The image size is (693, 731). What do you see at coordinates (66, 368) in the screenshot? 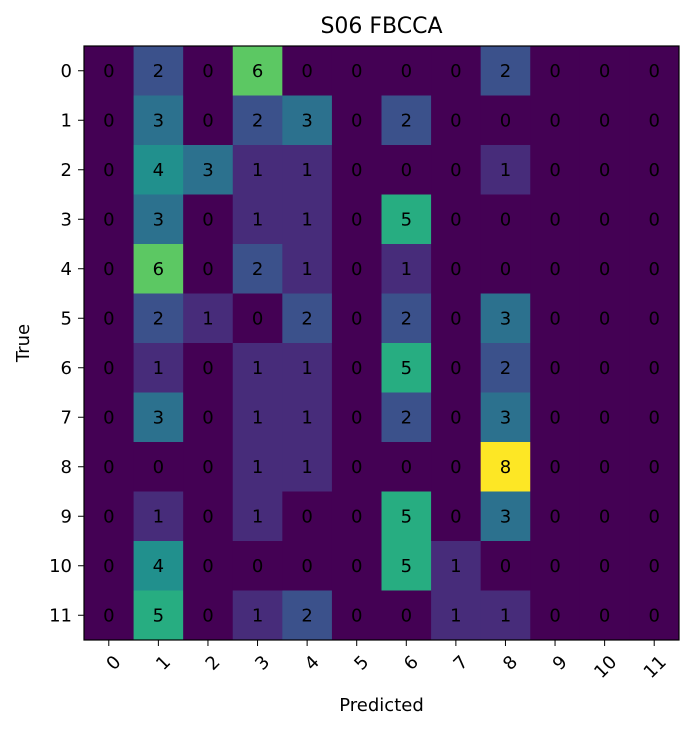
I see `y-tick-label: 6` at bounding box center [66, 368].